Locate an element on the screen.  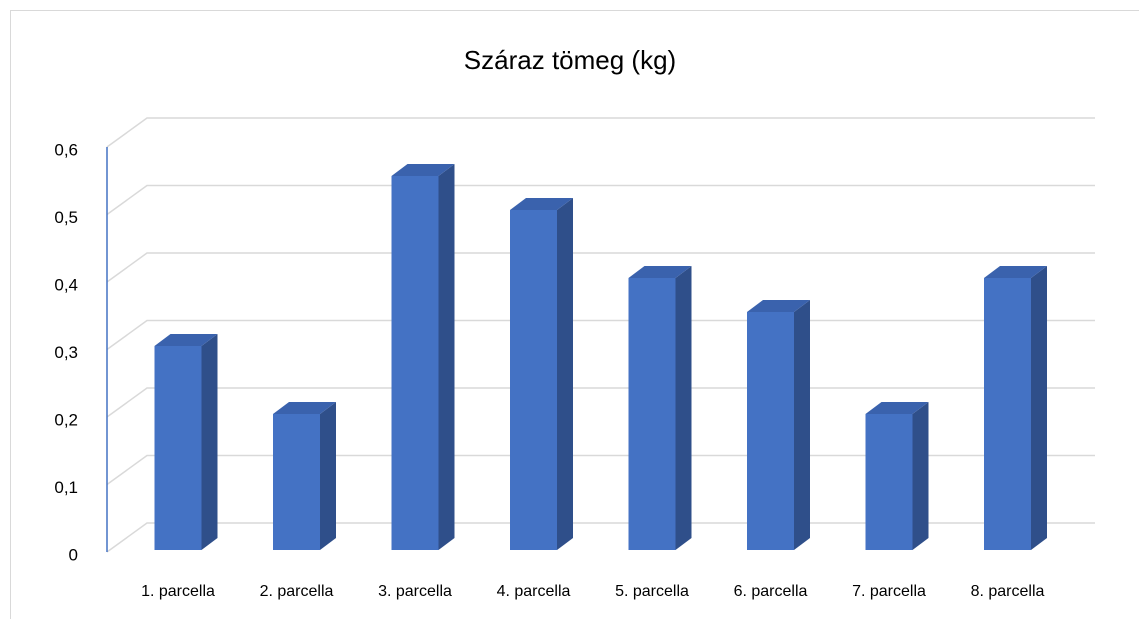
x-tick-label: 7. parcella is located at coordinates (889, 591).